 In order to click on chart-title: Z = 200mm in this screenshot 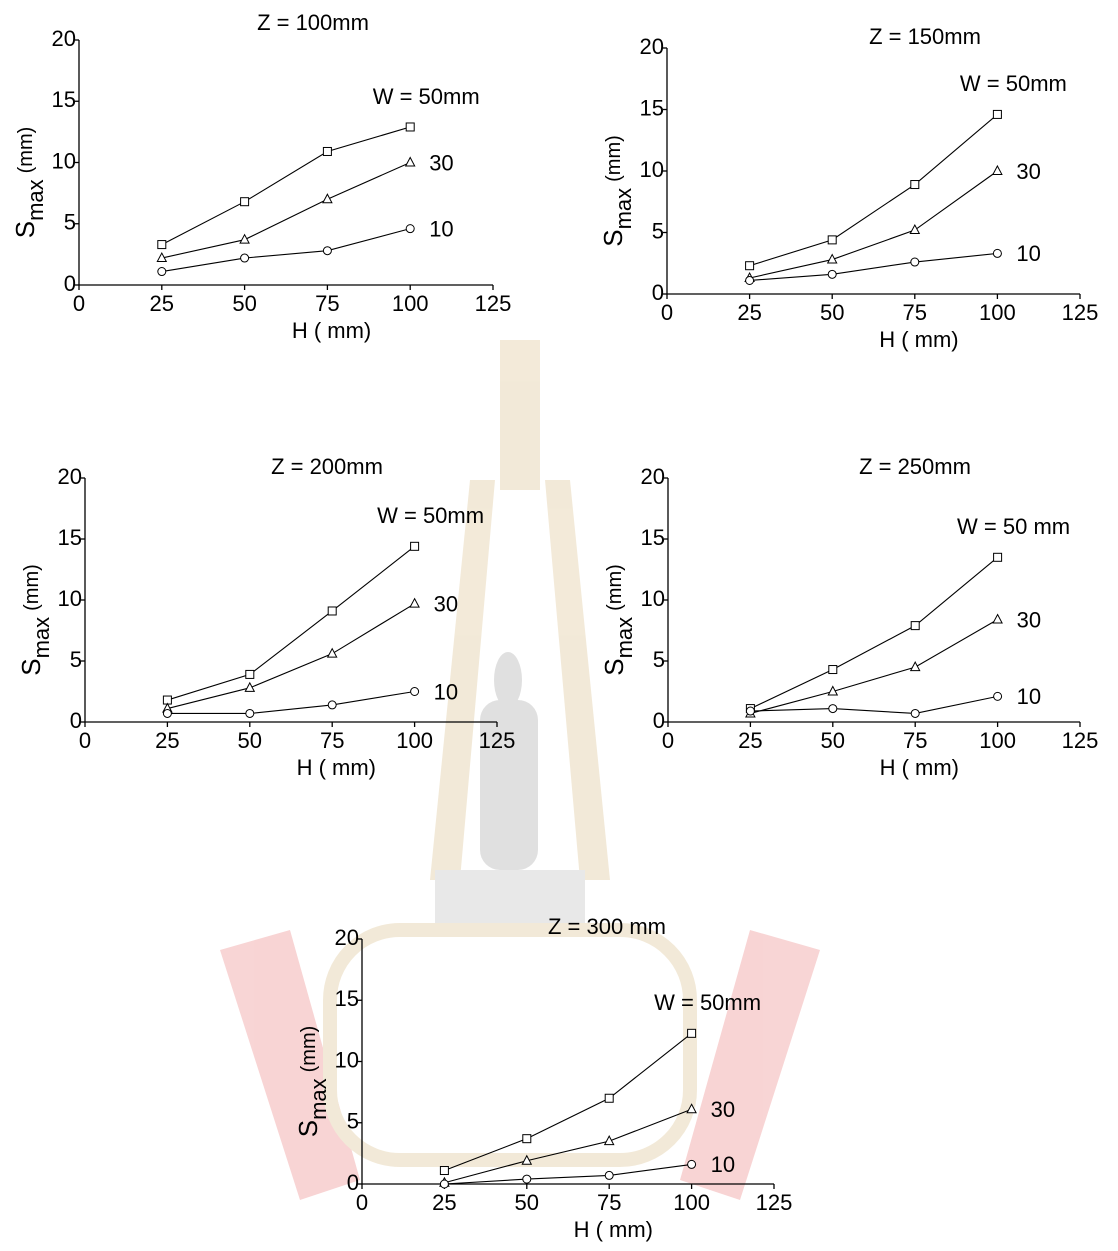, I will do `click(327, 466)`.